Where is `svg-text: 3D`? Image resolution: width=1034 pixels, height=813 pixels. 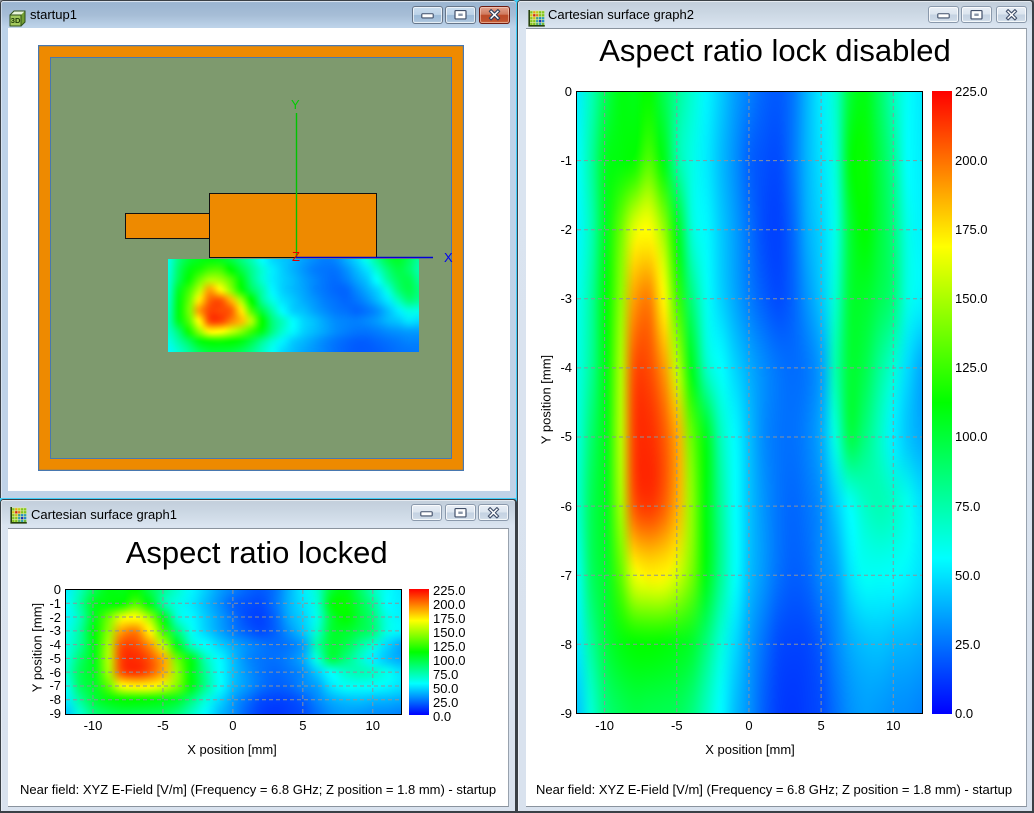 svg-text: 3D is located at coordinates (16, 20).